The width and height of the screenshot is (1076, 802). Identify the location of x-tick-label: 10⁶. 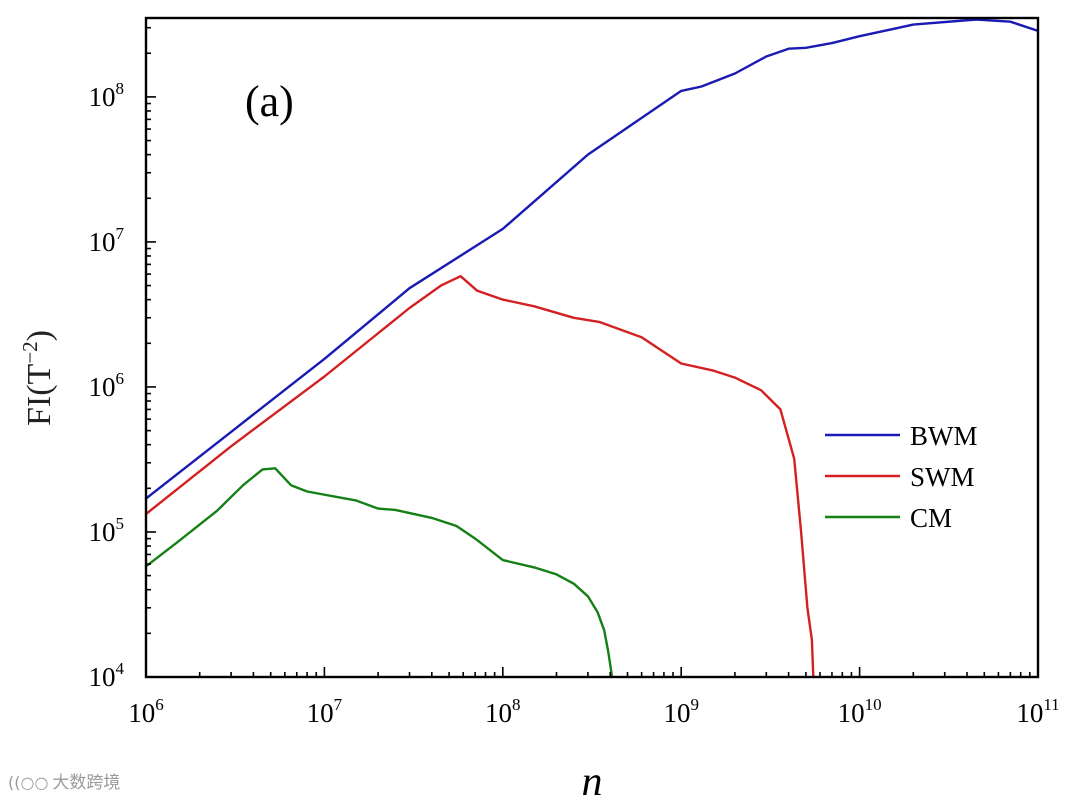
(146, 711).